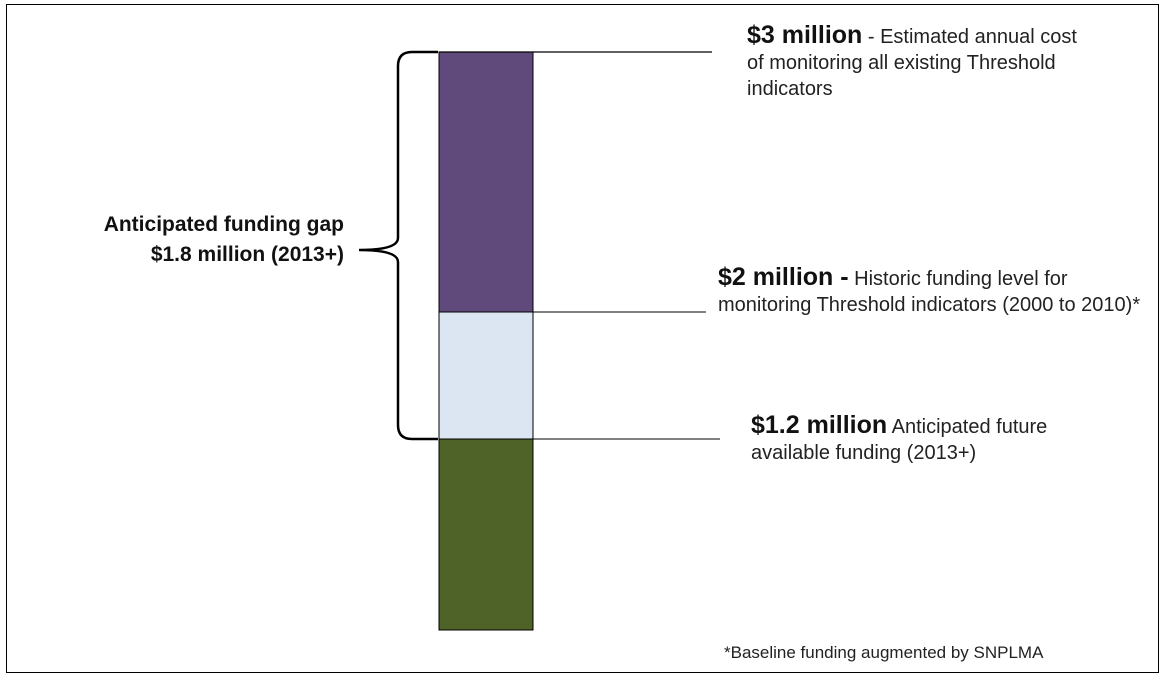 The height and width of the screenshot is (677, 1167). What do you see at coordinates (783, 277) in the screenshot?
I see `annotation-2-million-value: $2 million -` at bounding box center [783, 277].